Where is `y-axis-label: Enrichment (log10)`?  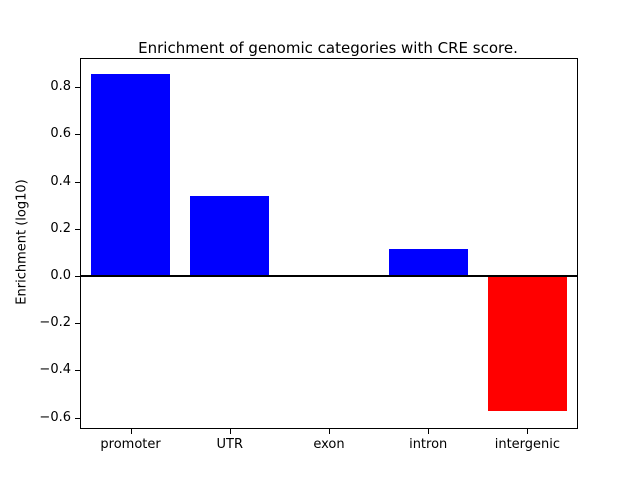
y-axis-label: Enrichment (log10) is located at coordinates (22, 242).